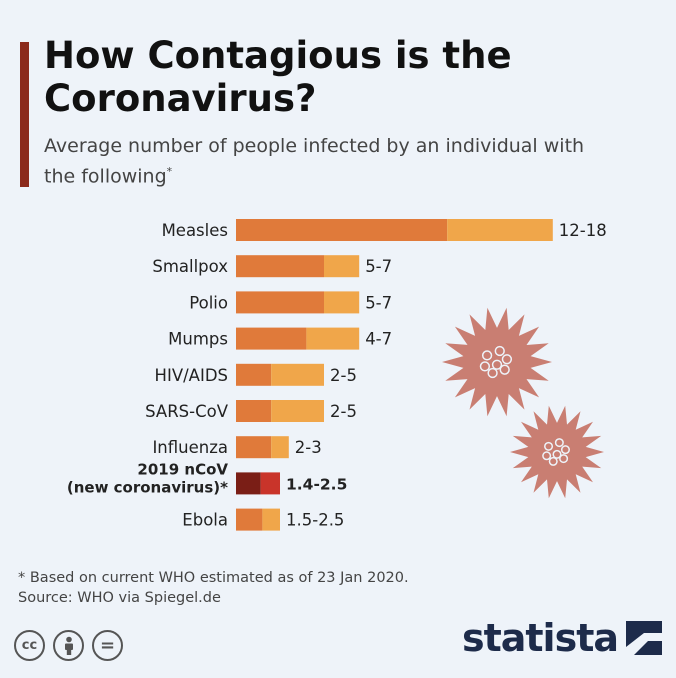 This screenshot has height=678, width=676. Describe the element at coordinates (378, 266) in the screenshot. I see `value-label-1: 5-7` at that location.